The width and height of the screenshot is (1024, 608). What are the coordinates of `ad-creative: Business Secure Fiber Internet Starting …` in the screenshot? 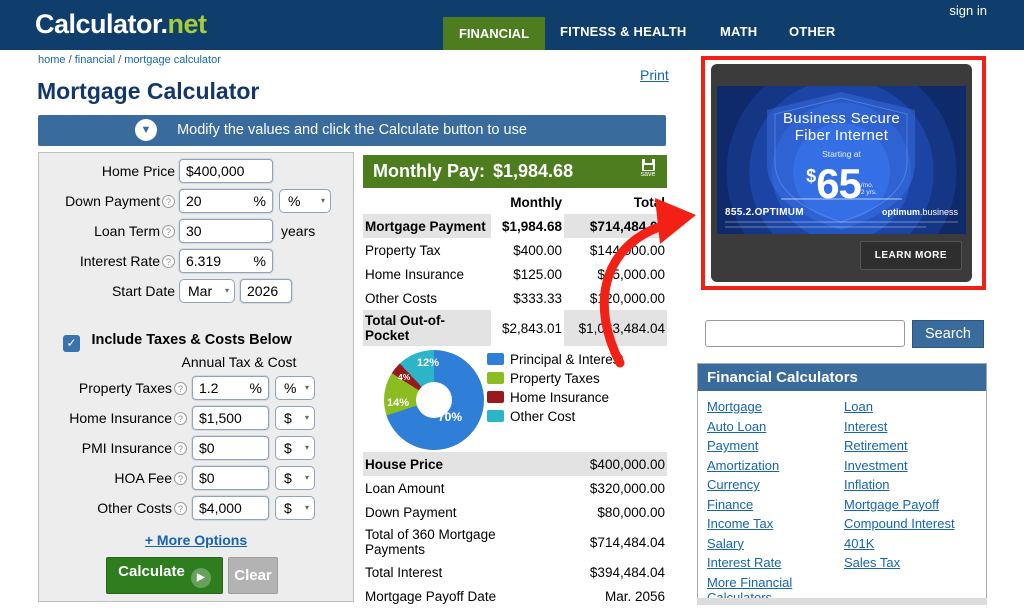 It's located at (841, 160).